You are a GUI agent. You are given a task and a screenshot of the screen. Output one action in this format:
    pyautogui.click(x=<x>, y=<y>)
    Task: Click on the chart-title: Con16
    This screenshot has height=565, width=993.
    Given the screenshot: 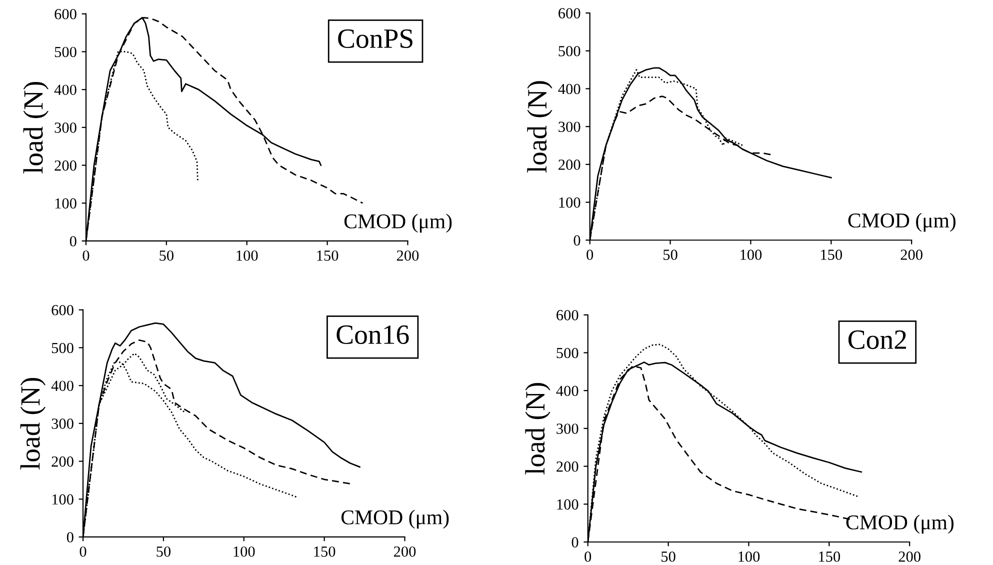 What is the action you would take?
    pyautogui.click(x=372, y=334)
    